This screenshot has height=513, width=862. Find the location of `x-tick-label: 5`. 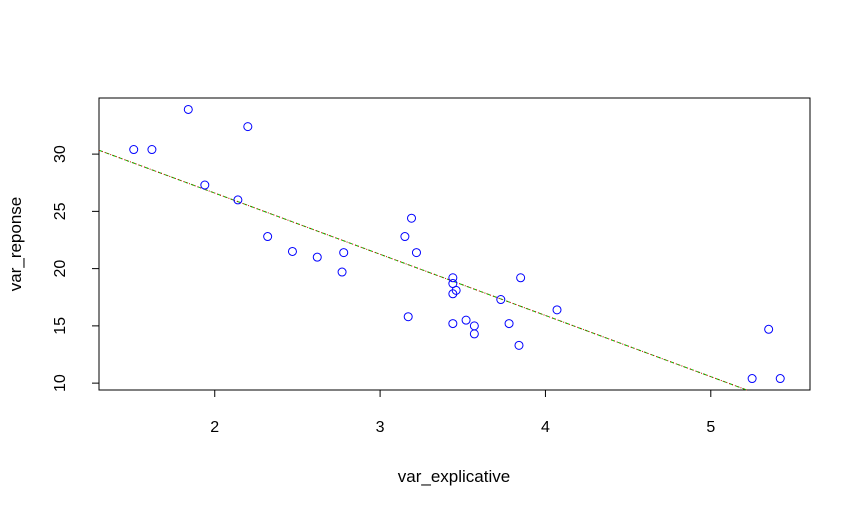

x-tick-label: 5 is located at coordinates (710, 427).